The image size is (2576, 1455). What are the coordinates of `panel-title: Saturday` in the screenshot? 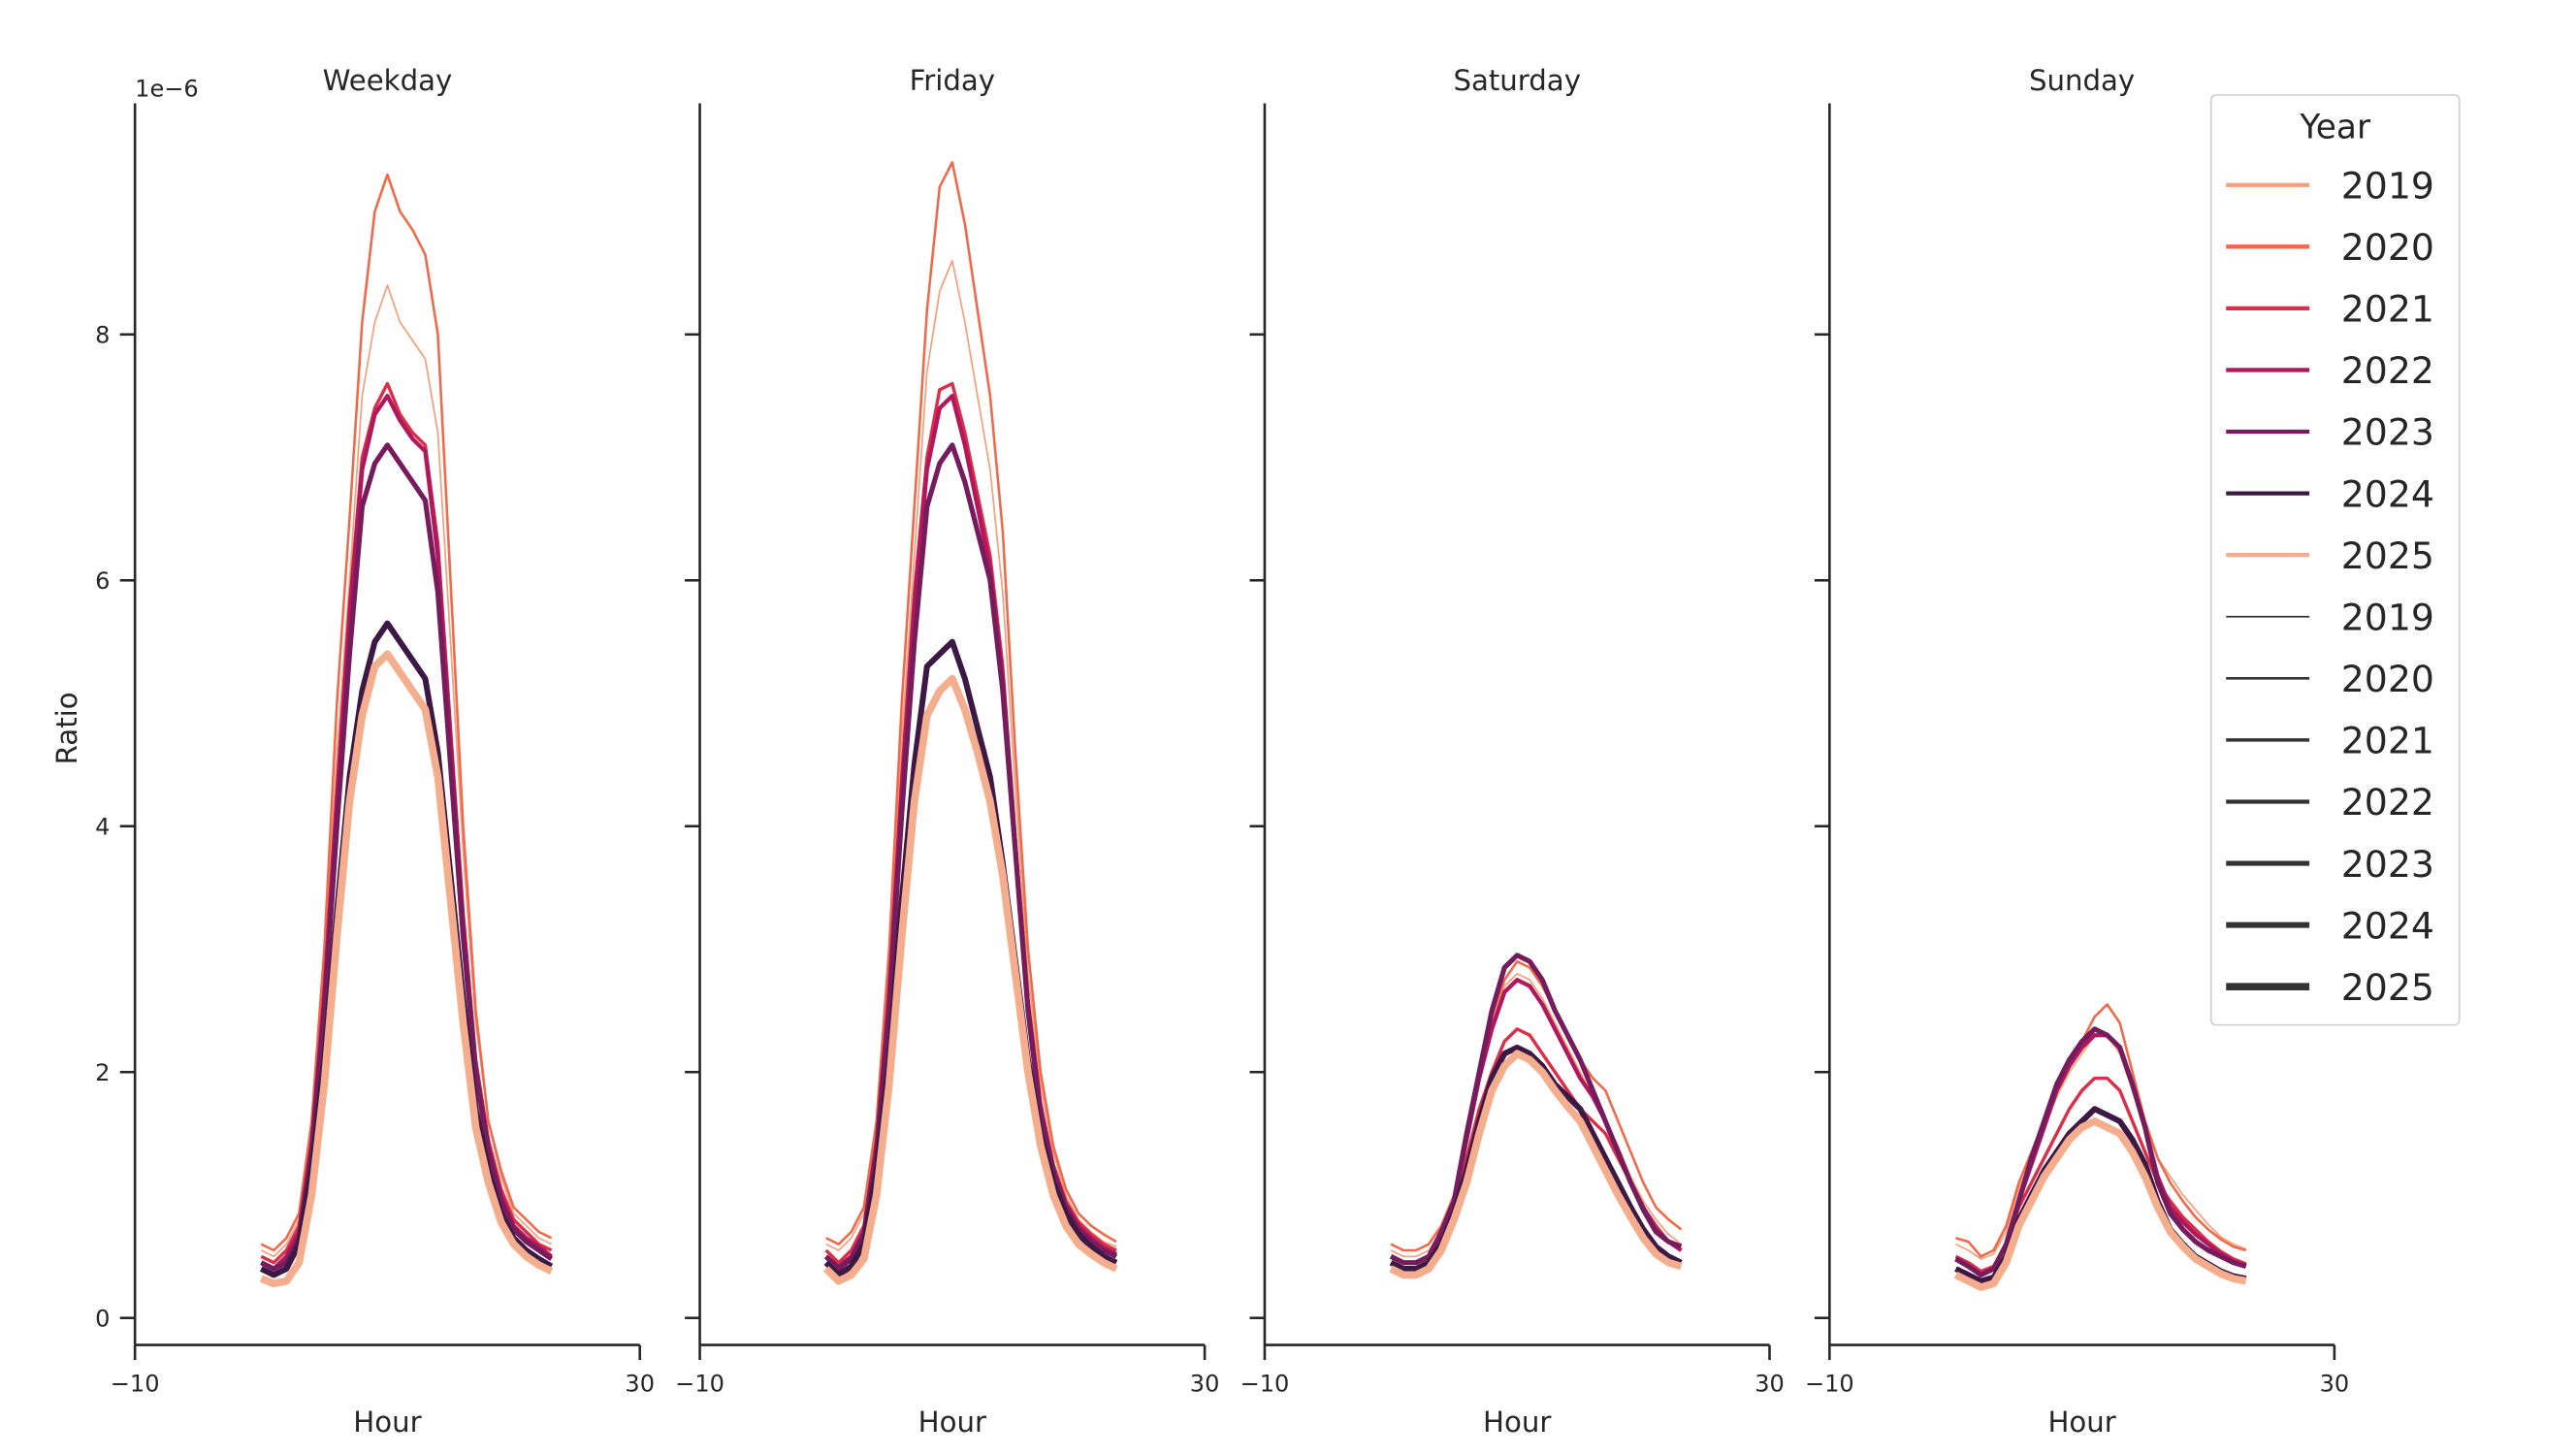 It's located at (1517, 80).